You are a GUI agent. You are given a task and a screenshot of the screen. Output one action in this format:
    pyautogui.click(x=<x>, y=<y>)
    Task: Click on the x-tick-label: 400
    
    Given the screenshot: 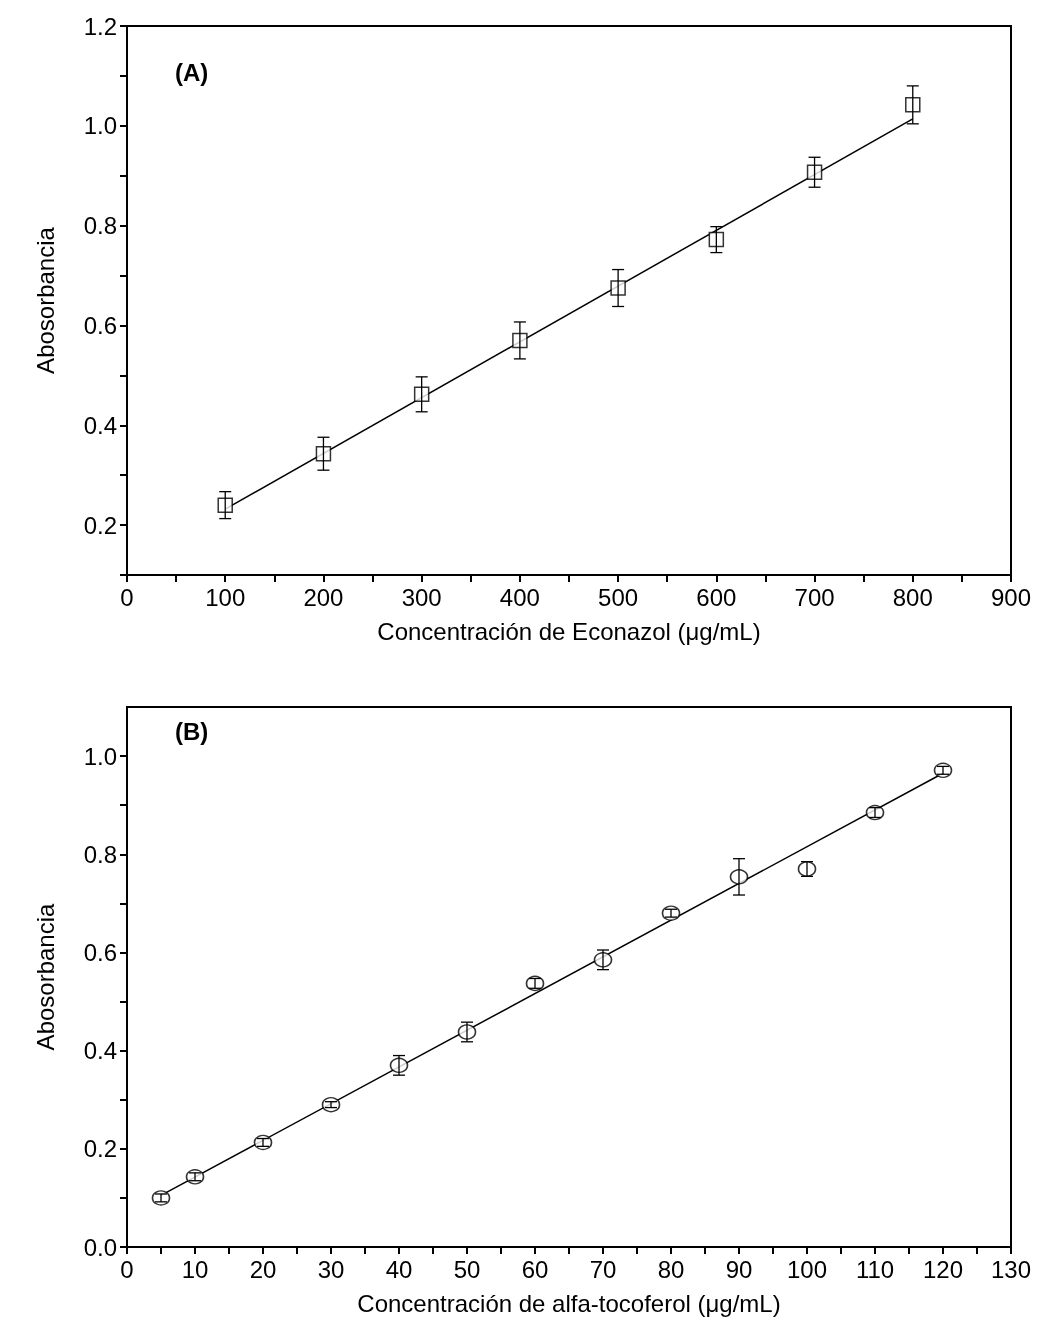 What is the action you would take?
    pyautogui.click(x=519, y=597)
    